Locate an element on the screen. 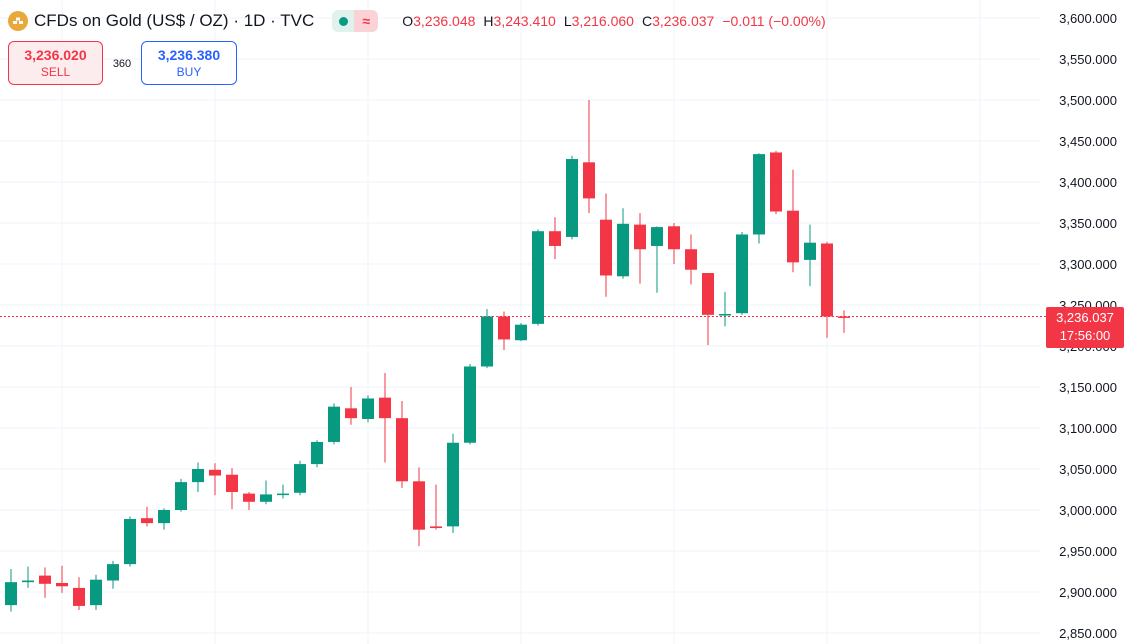 The image size is (1129, 644). y-tick-label: 3,450.000 is located at coordinates (1088, 141).